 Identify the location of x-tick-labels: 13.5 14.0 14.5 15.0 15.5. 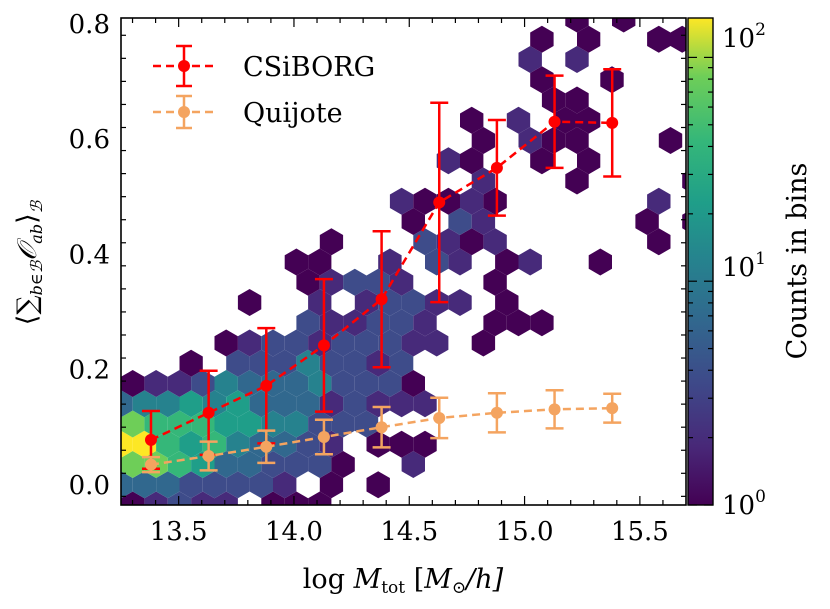
(409, 532).